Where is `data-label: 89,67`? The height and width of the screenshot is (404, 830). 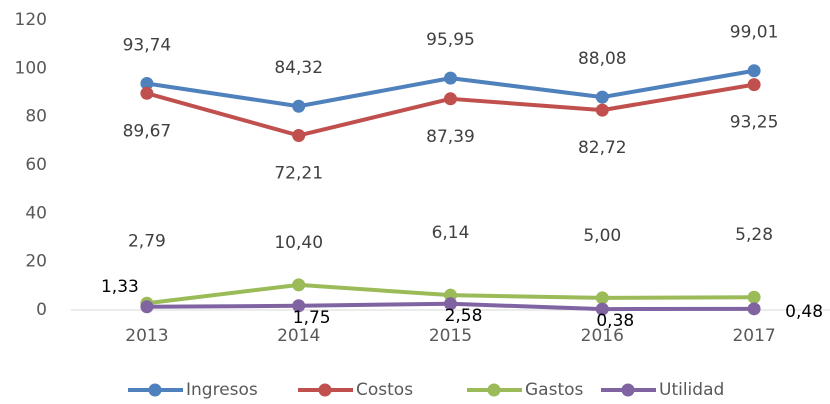
data-label: 89,67 is located at coordinates (147, 131).